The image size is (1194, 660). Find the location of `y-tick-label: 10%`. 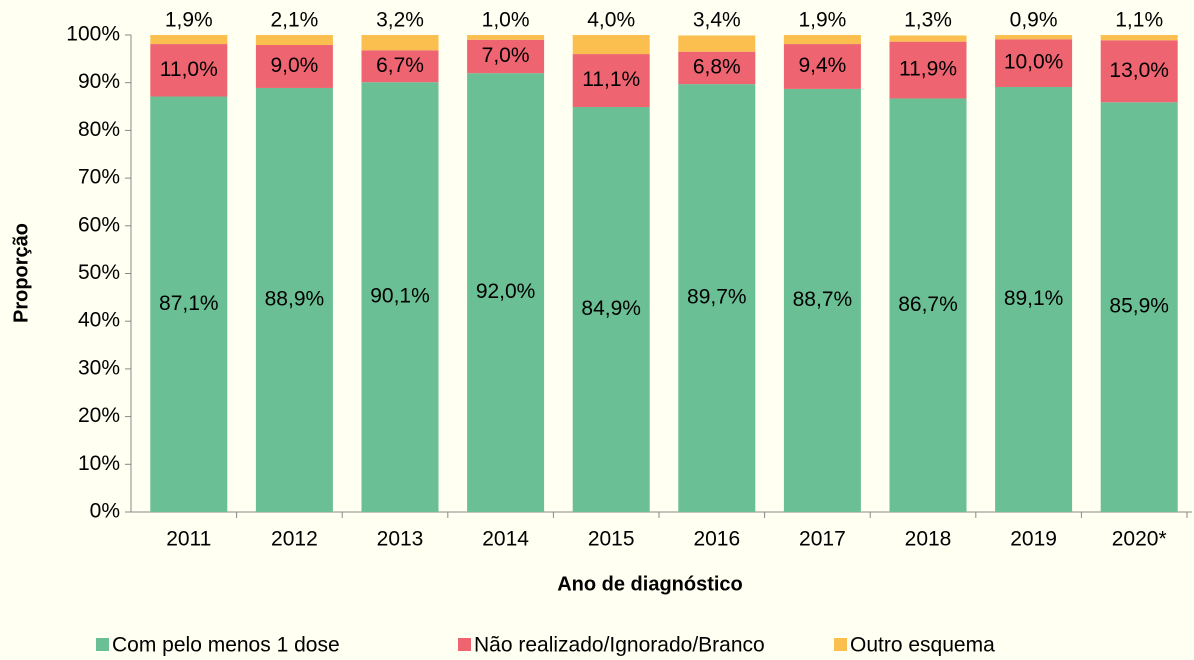

y-tick-label: 10% is located at coordinates (99, 463).